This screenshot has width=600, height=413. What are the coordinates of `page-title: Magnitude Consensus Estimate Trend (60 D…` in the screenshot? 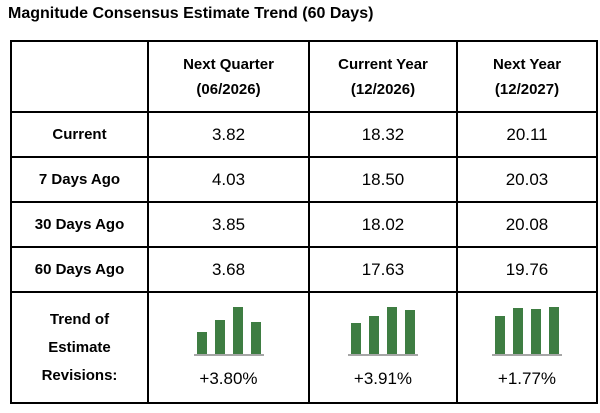 It's located at (191, 13).